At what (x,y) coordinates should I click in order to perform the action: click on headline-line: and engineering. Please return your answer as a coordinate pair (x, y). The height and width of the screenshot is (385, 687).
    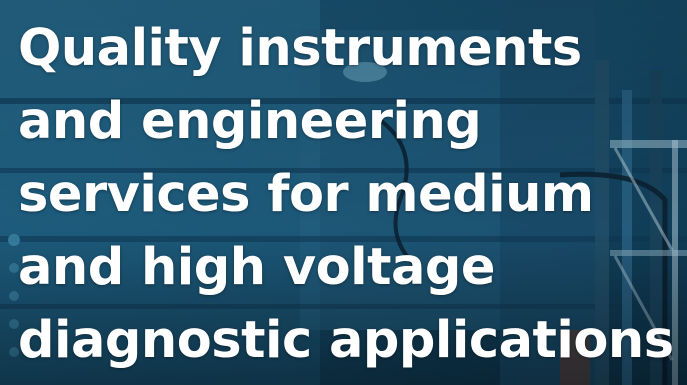
    Looking at the image, I should click on (250, 121).